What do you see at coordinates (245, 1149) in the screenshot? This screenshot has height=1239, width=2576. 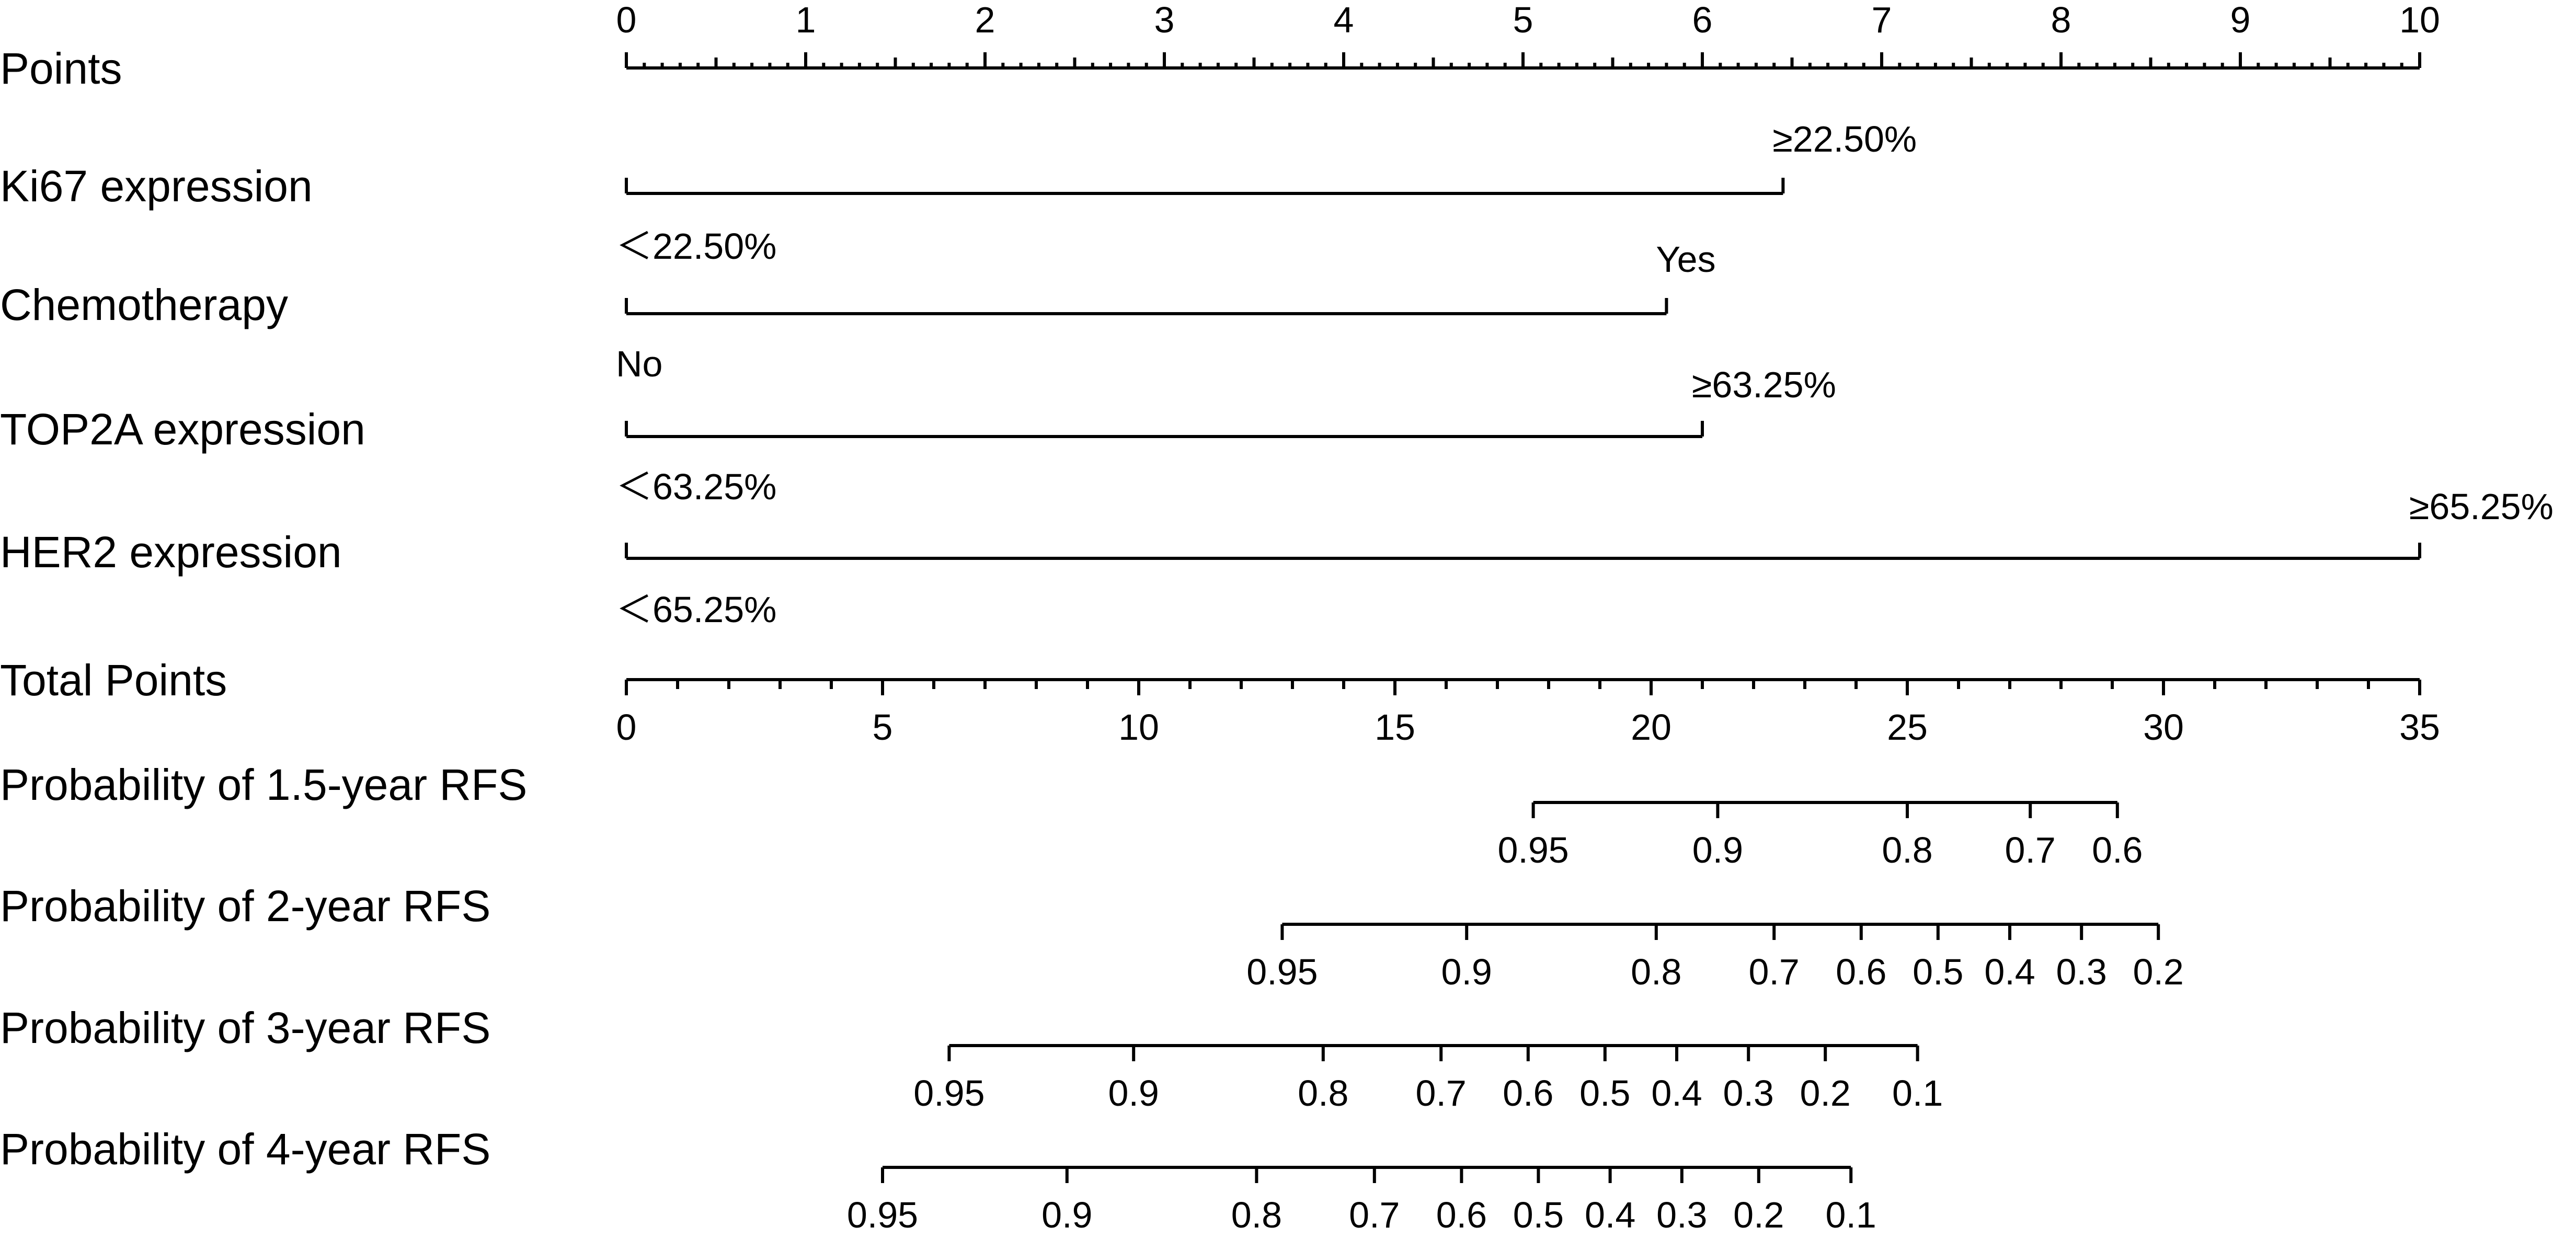 I see `probability-axis-label: Probability of 4-year RFS` at bounding box center [245, 1149].